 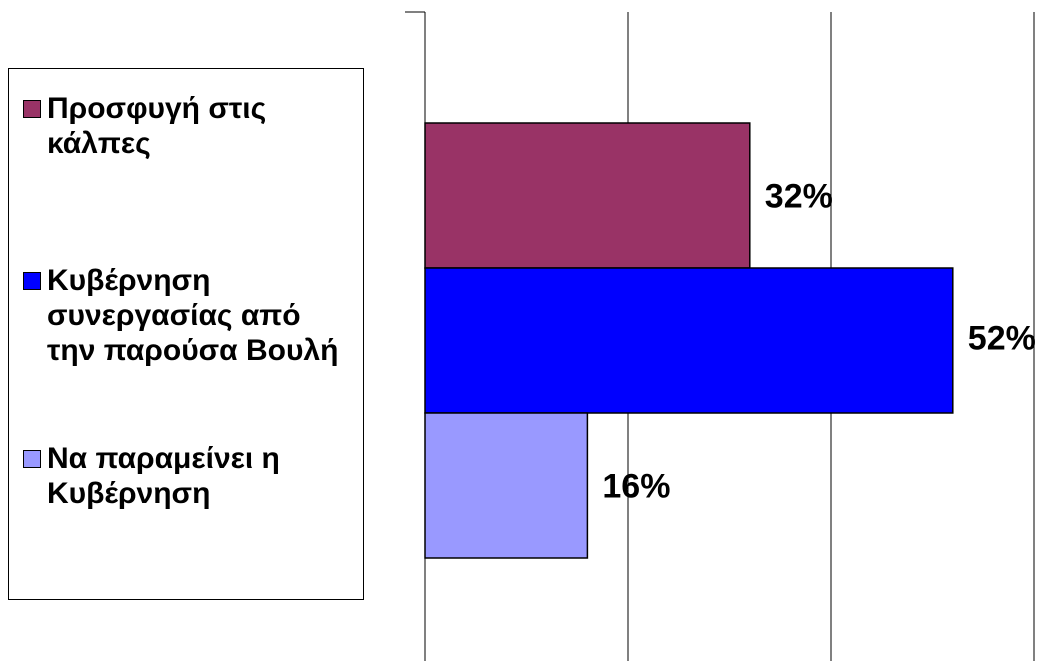 What do you see at coordinates (636, 486) in the screenshot?
I see `data-label: 16%` at bounding box center [636, 486].